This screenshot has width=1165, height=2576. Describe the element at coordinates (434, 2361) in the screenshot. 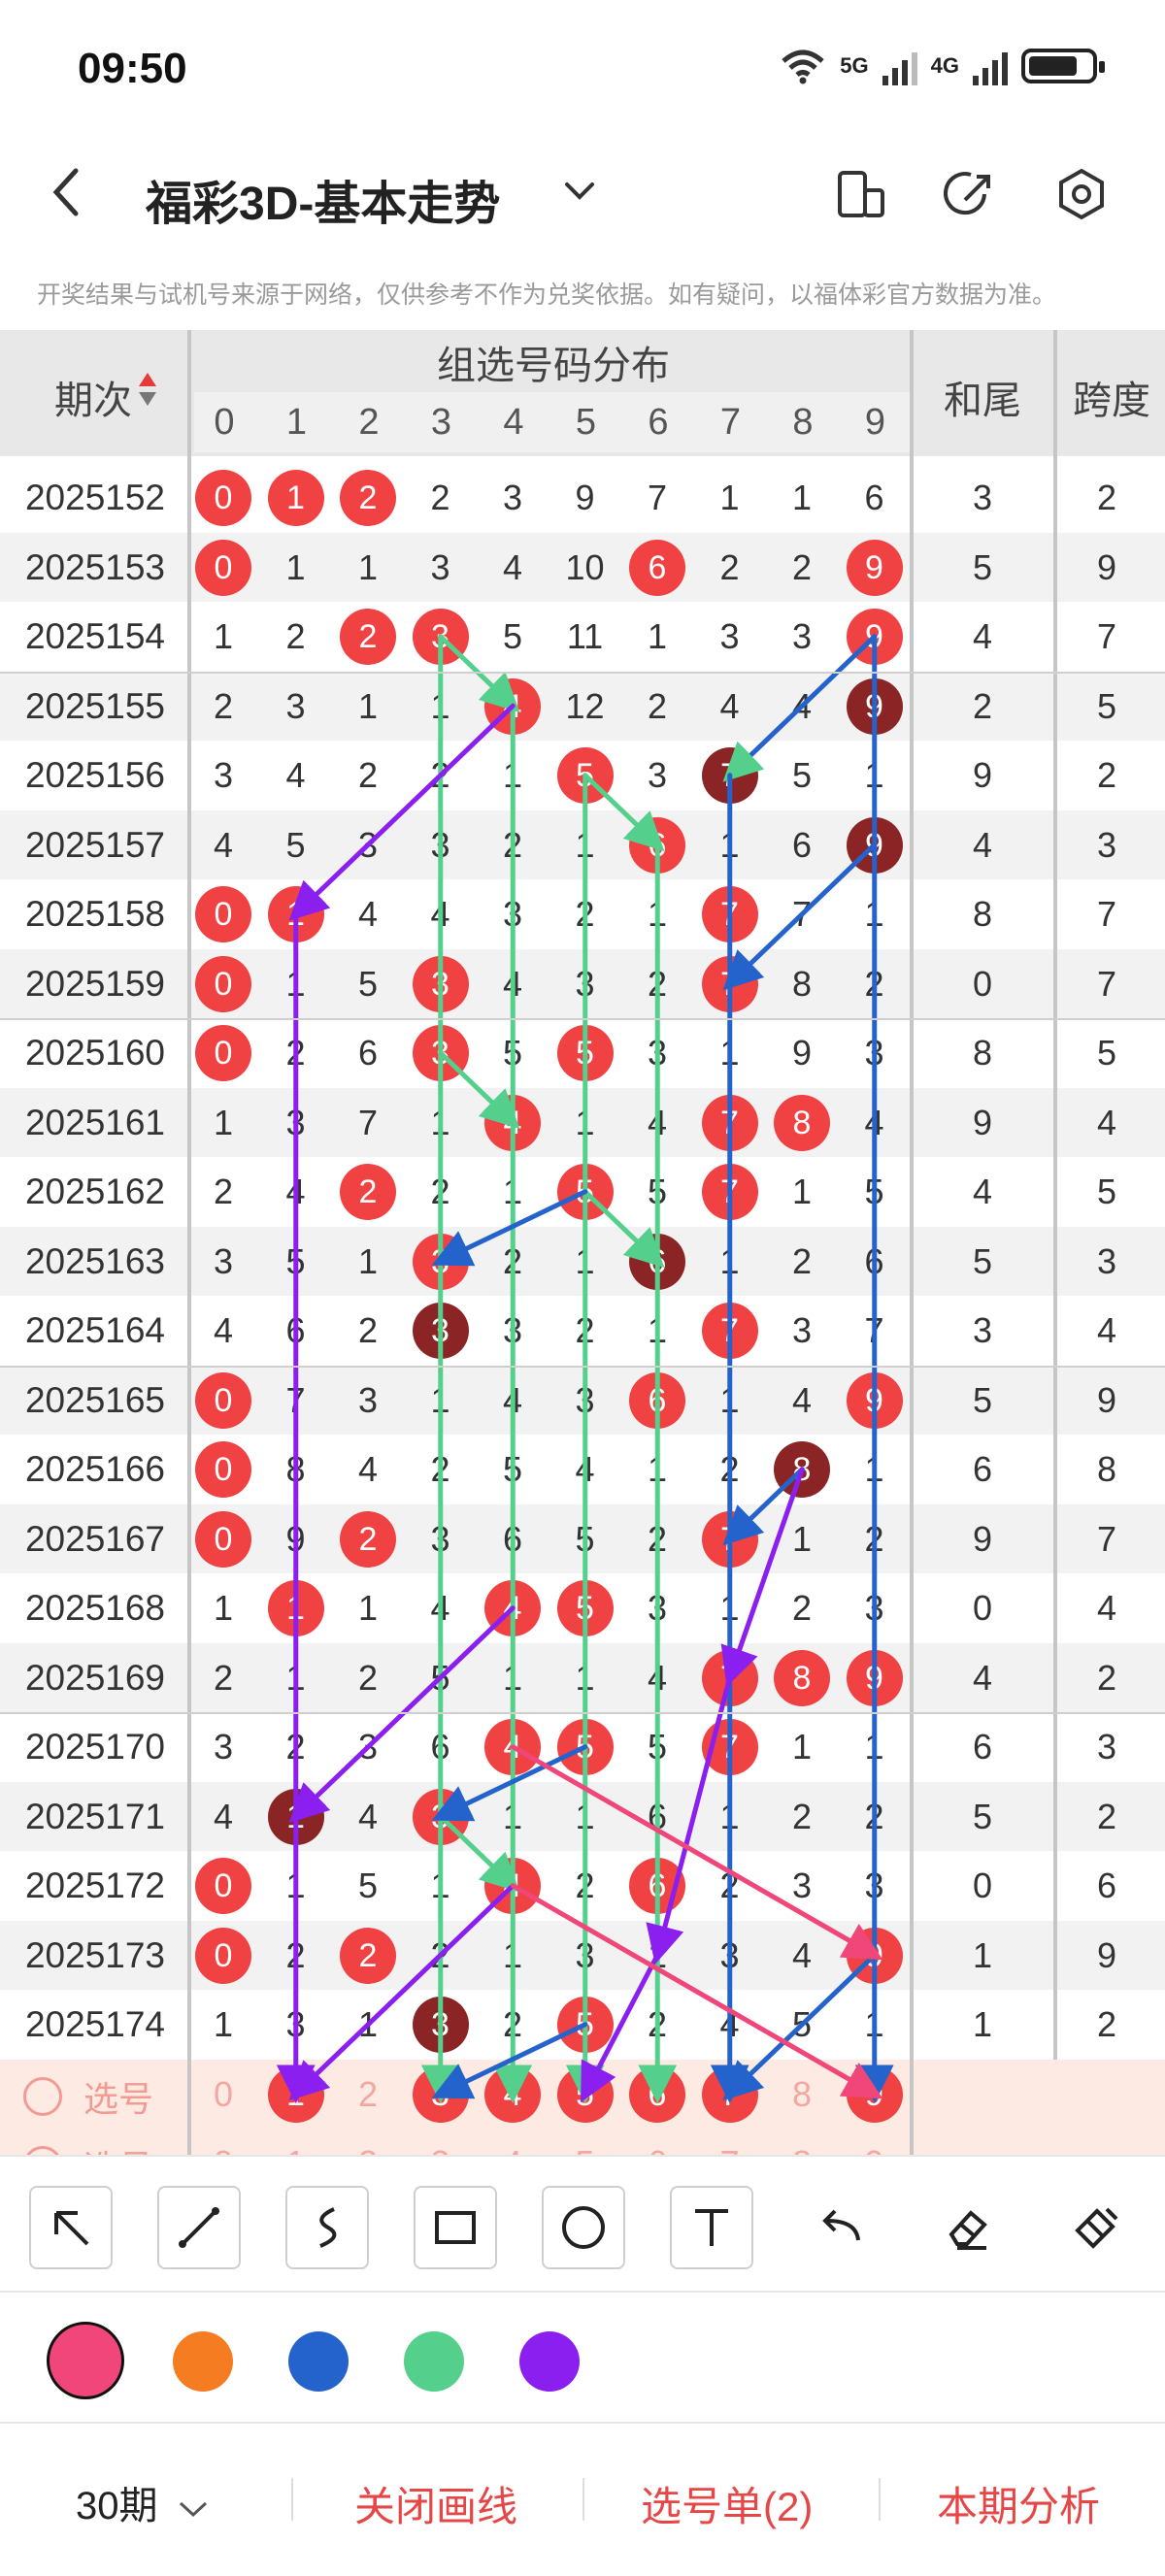

I see `color-swatch-green` at that location.